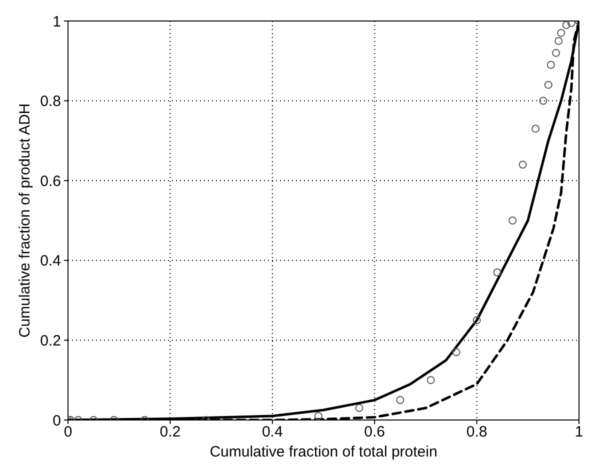 The image size is (594, 472). Describe the element at coordinates (68, 432) in the screenshot. I see `x-tick-label: 0` at that location.